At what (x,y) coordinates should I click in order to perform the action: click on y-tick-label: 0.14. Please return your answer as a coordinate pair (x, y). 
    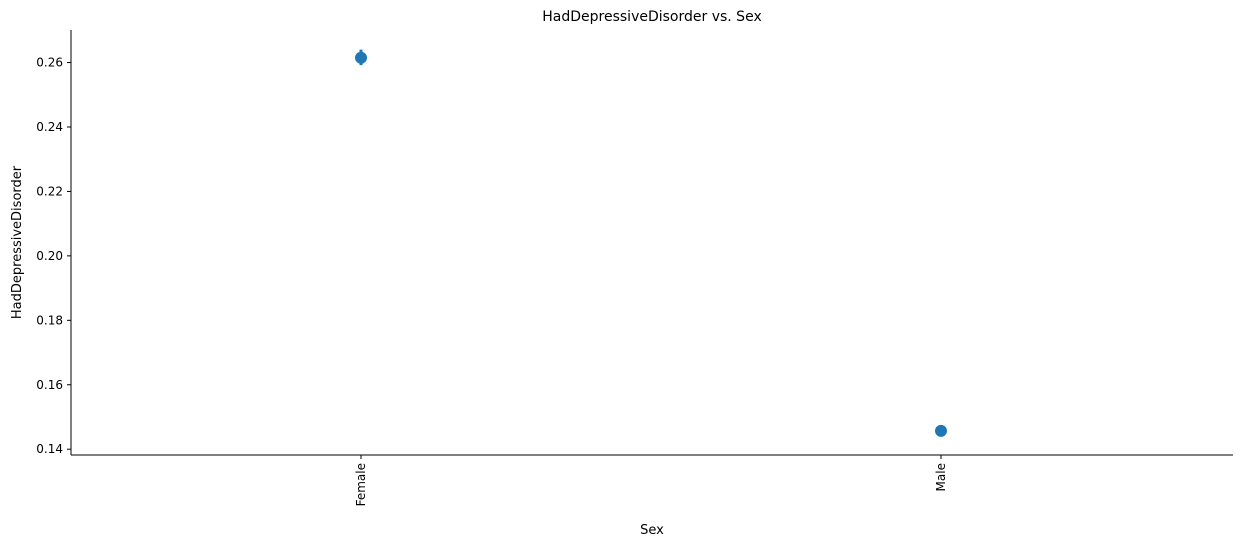
    Looking at the image, I should click on (49, 449).